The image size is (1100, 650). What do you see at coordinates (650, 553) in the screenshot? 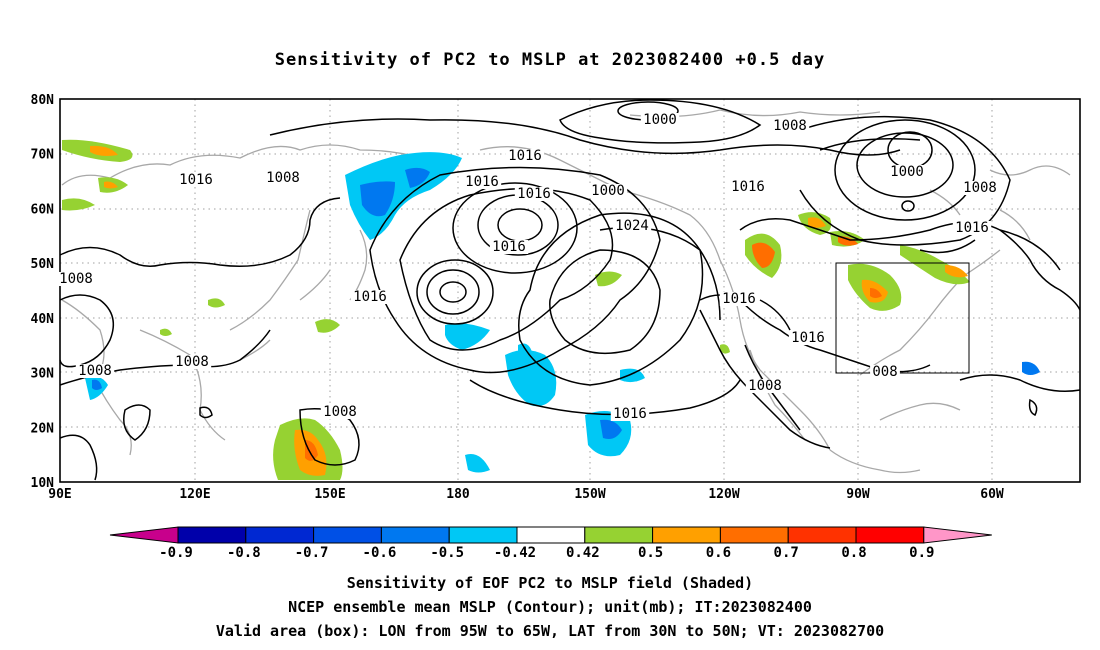
I see `colorbar-label: 0.5` at bounding box center [650, 553].